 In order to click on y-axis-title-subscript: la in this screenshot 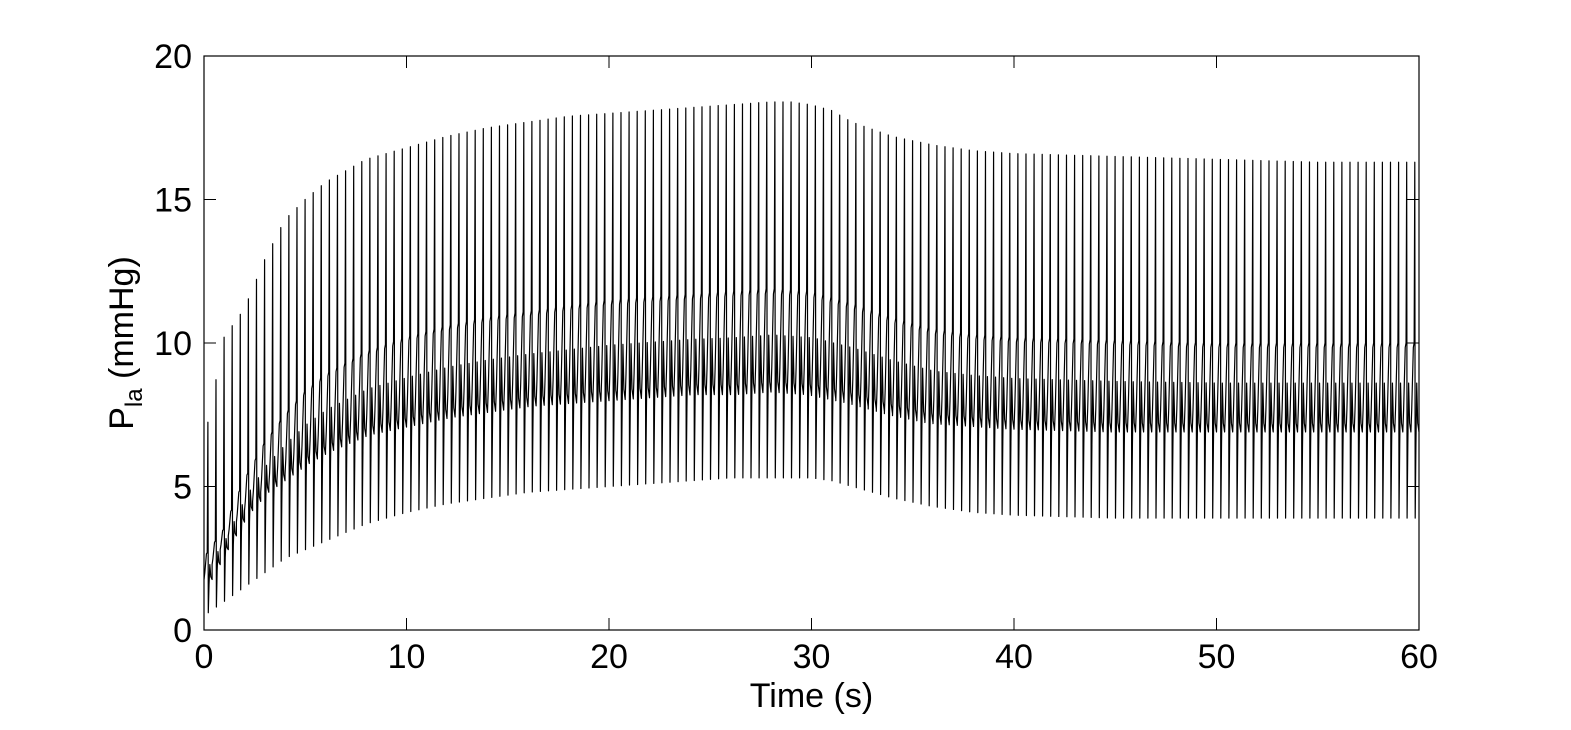, I will do `click(134, 397)`.